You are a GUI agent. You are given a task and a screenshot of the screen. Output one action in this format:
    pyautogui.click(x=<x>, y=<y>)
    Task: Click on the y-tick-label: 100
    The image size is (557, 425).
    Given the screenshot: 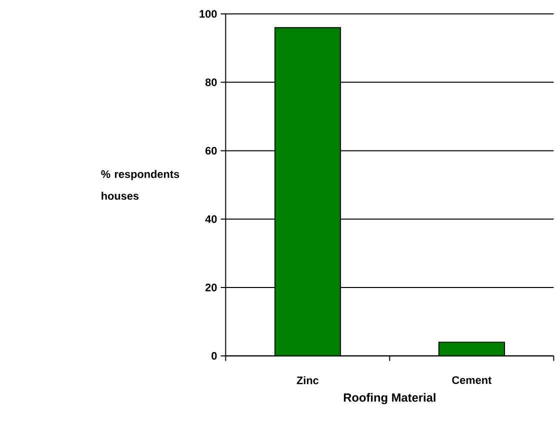 What is the action you would take?
    pyautogui.click(x=208, y=14)
    